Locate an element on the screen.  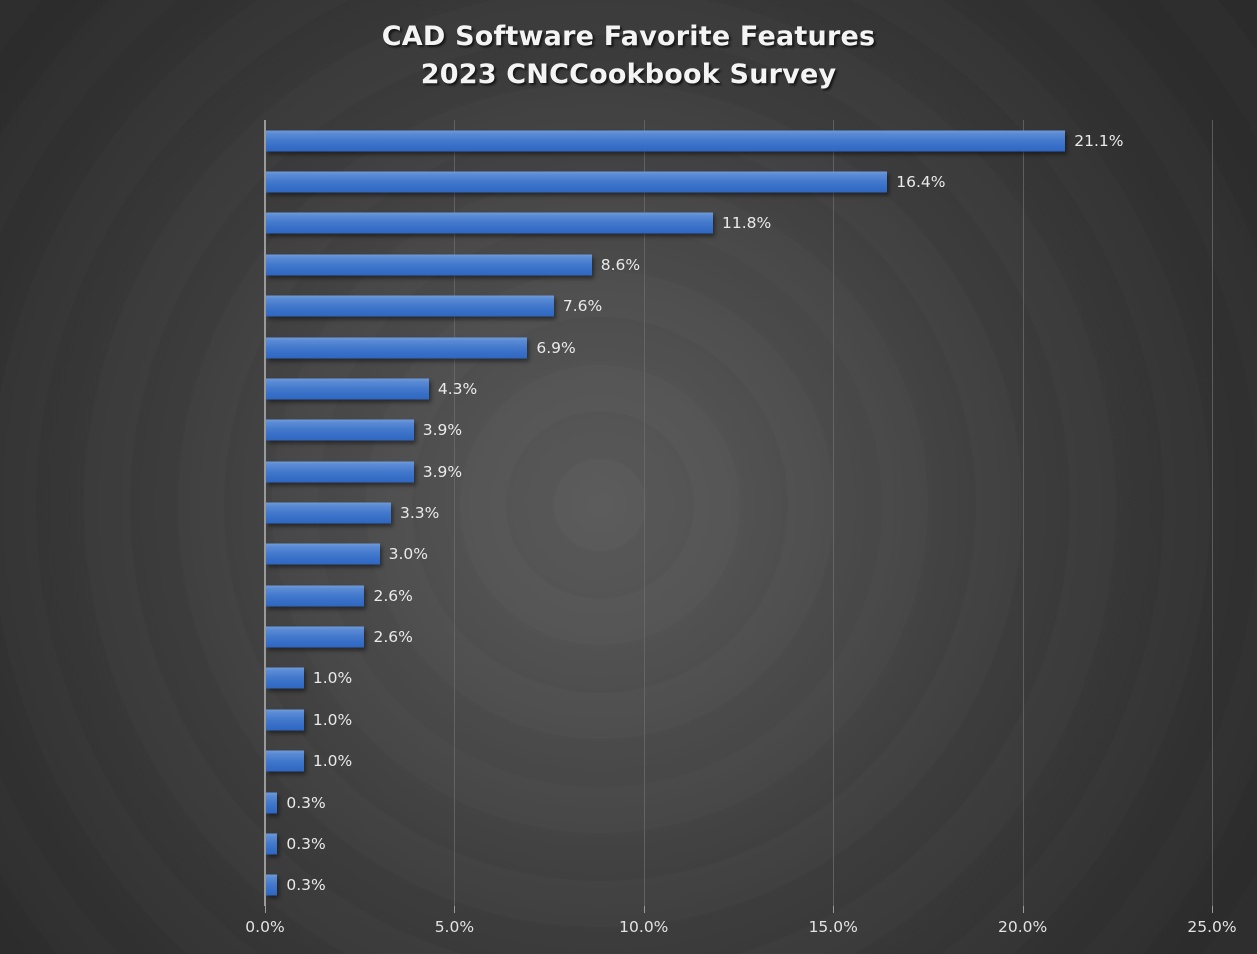
bar-row: Support8.6% is located at coordinates (738, 264).